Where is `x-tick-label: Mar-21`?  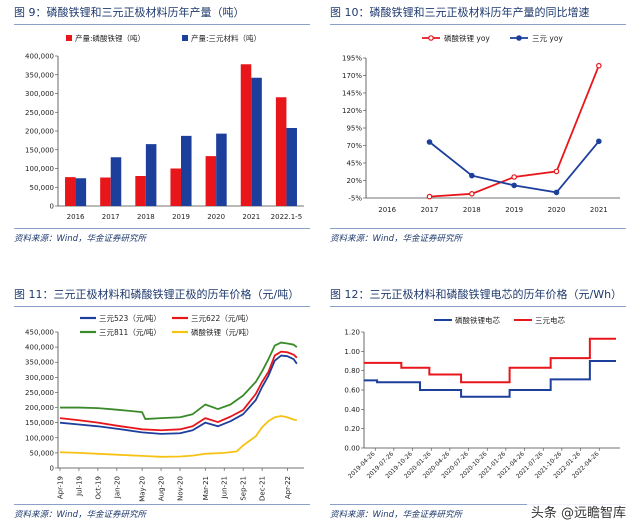
x-tick-label: Mar-21 is located at coordinates (206, 488).